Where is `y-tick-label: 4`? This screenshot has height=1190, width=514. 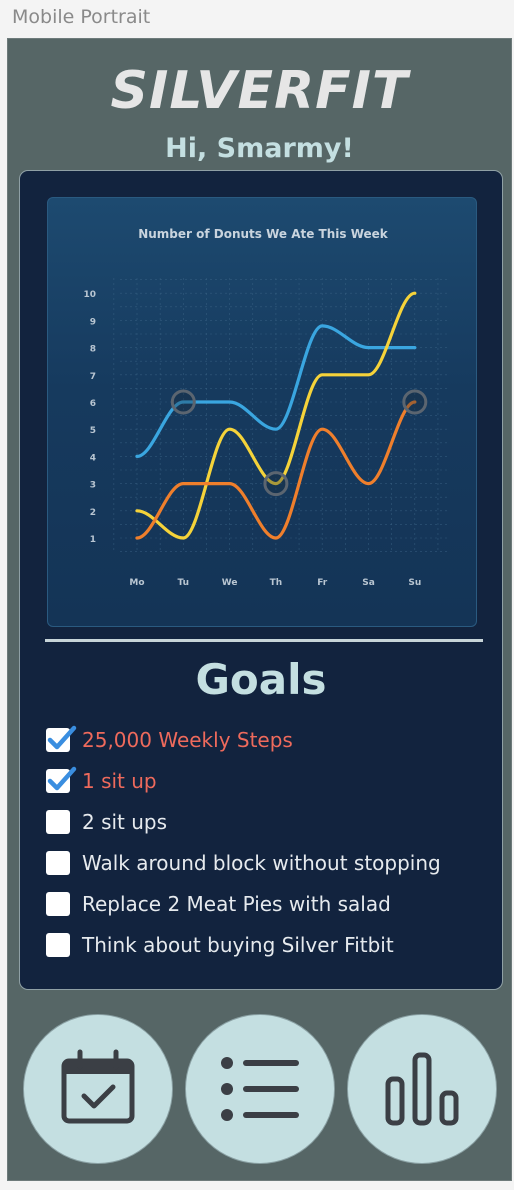
y-tick-label: 4 is located at coordinates (93, 458).